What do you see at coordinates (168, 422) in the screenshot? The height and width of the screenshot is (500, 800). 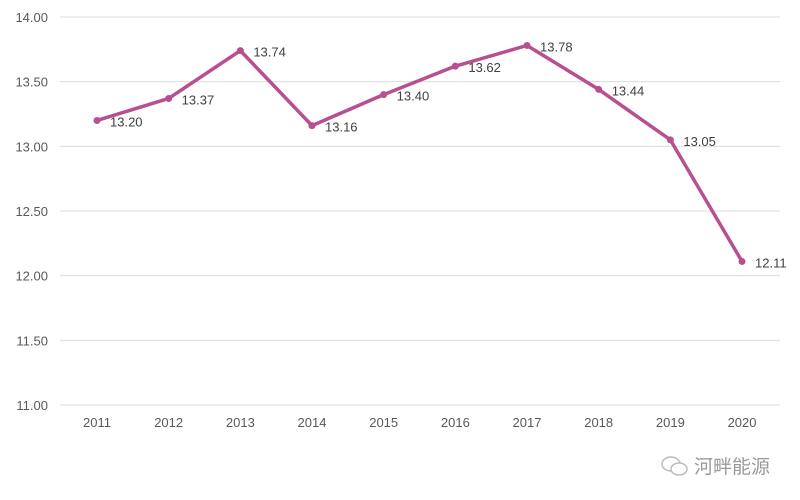 I see `x-tick-label: 2012` at bounding box center [168, 422].